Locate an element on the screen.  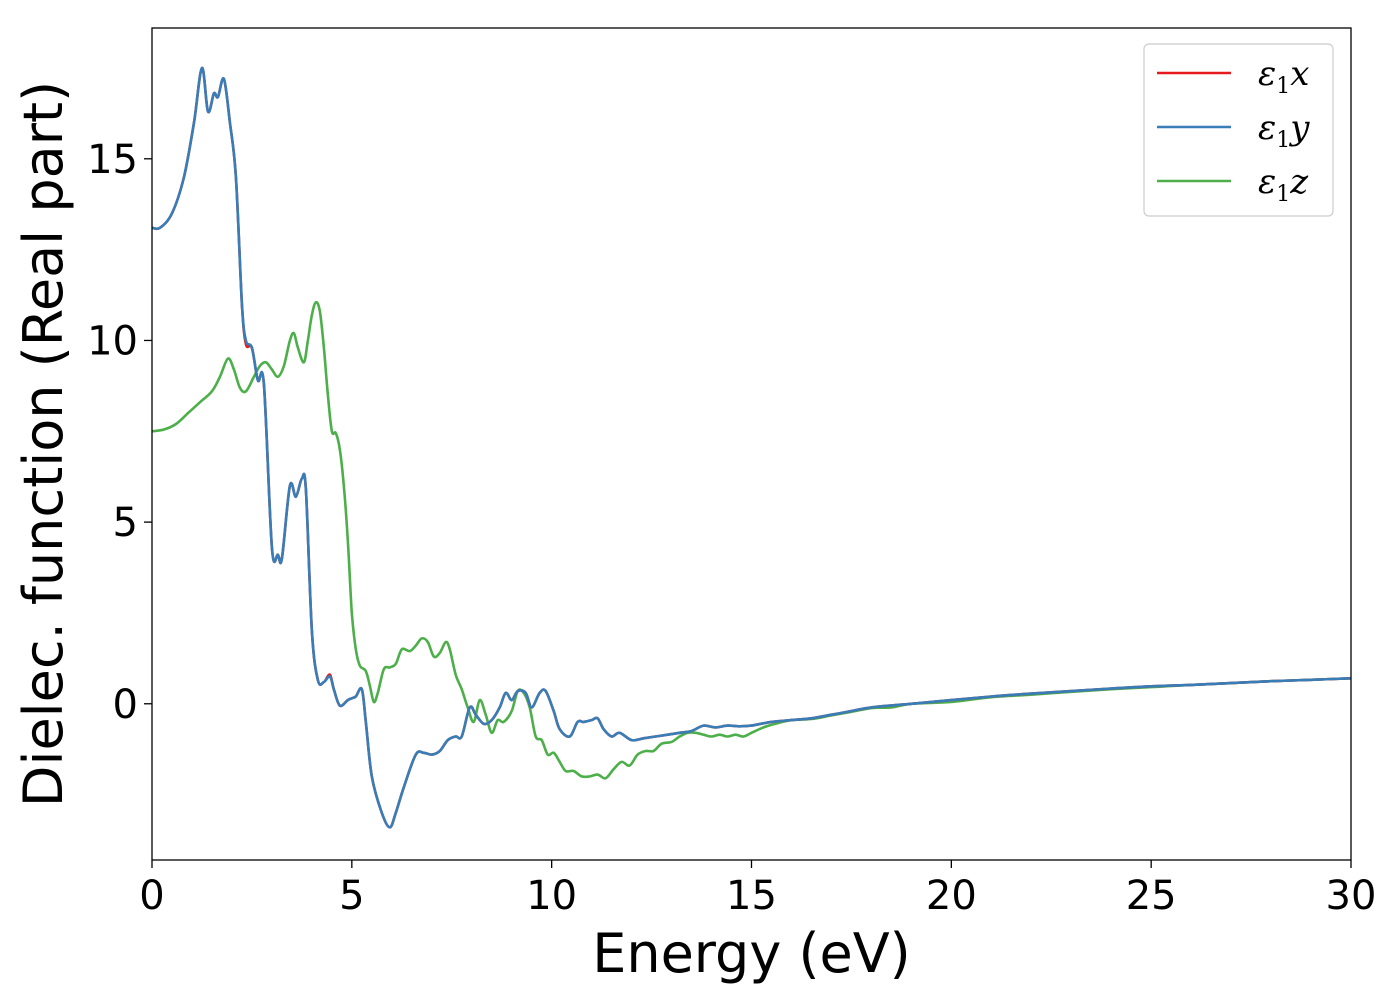
x-tick-label: 0 is located at coordinates (151, 896).